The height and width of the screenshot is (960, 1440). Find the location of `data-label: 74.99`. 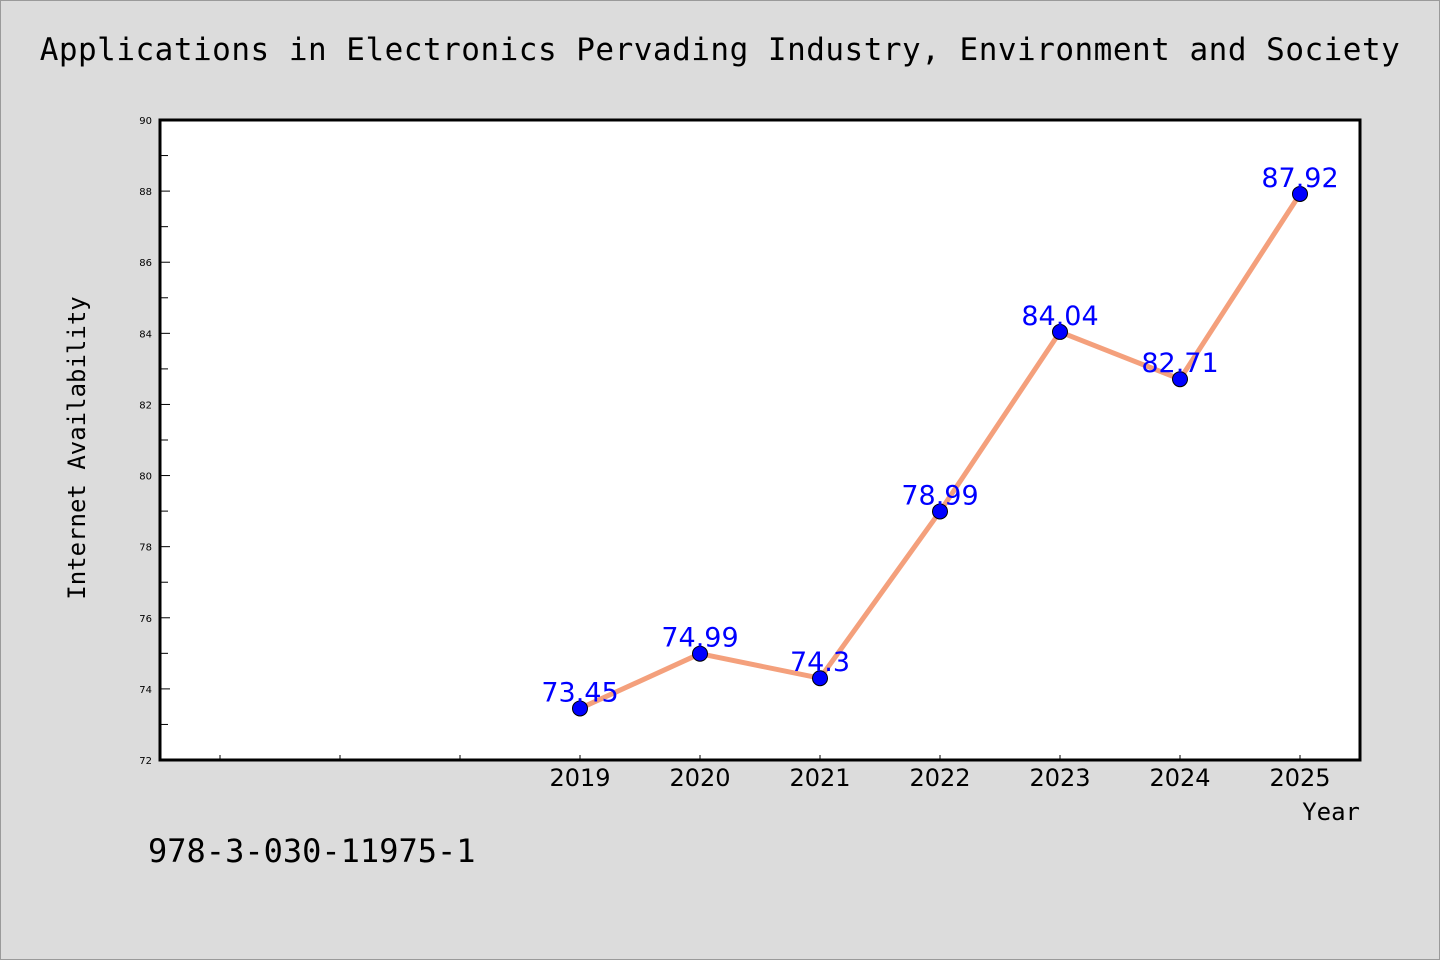

data-label: 74.99 is located at coordinates (699, 638).